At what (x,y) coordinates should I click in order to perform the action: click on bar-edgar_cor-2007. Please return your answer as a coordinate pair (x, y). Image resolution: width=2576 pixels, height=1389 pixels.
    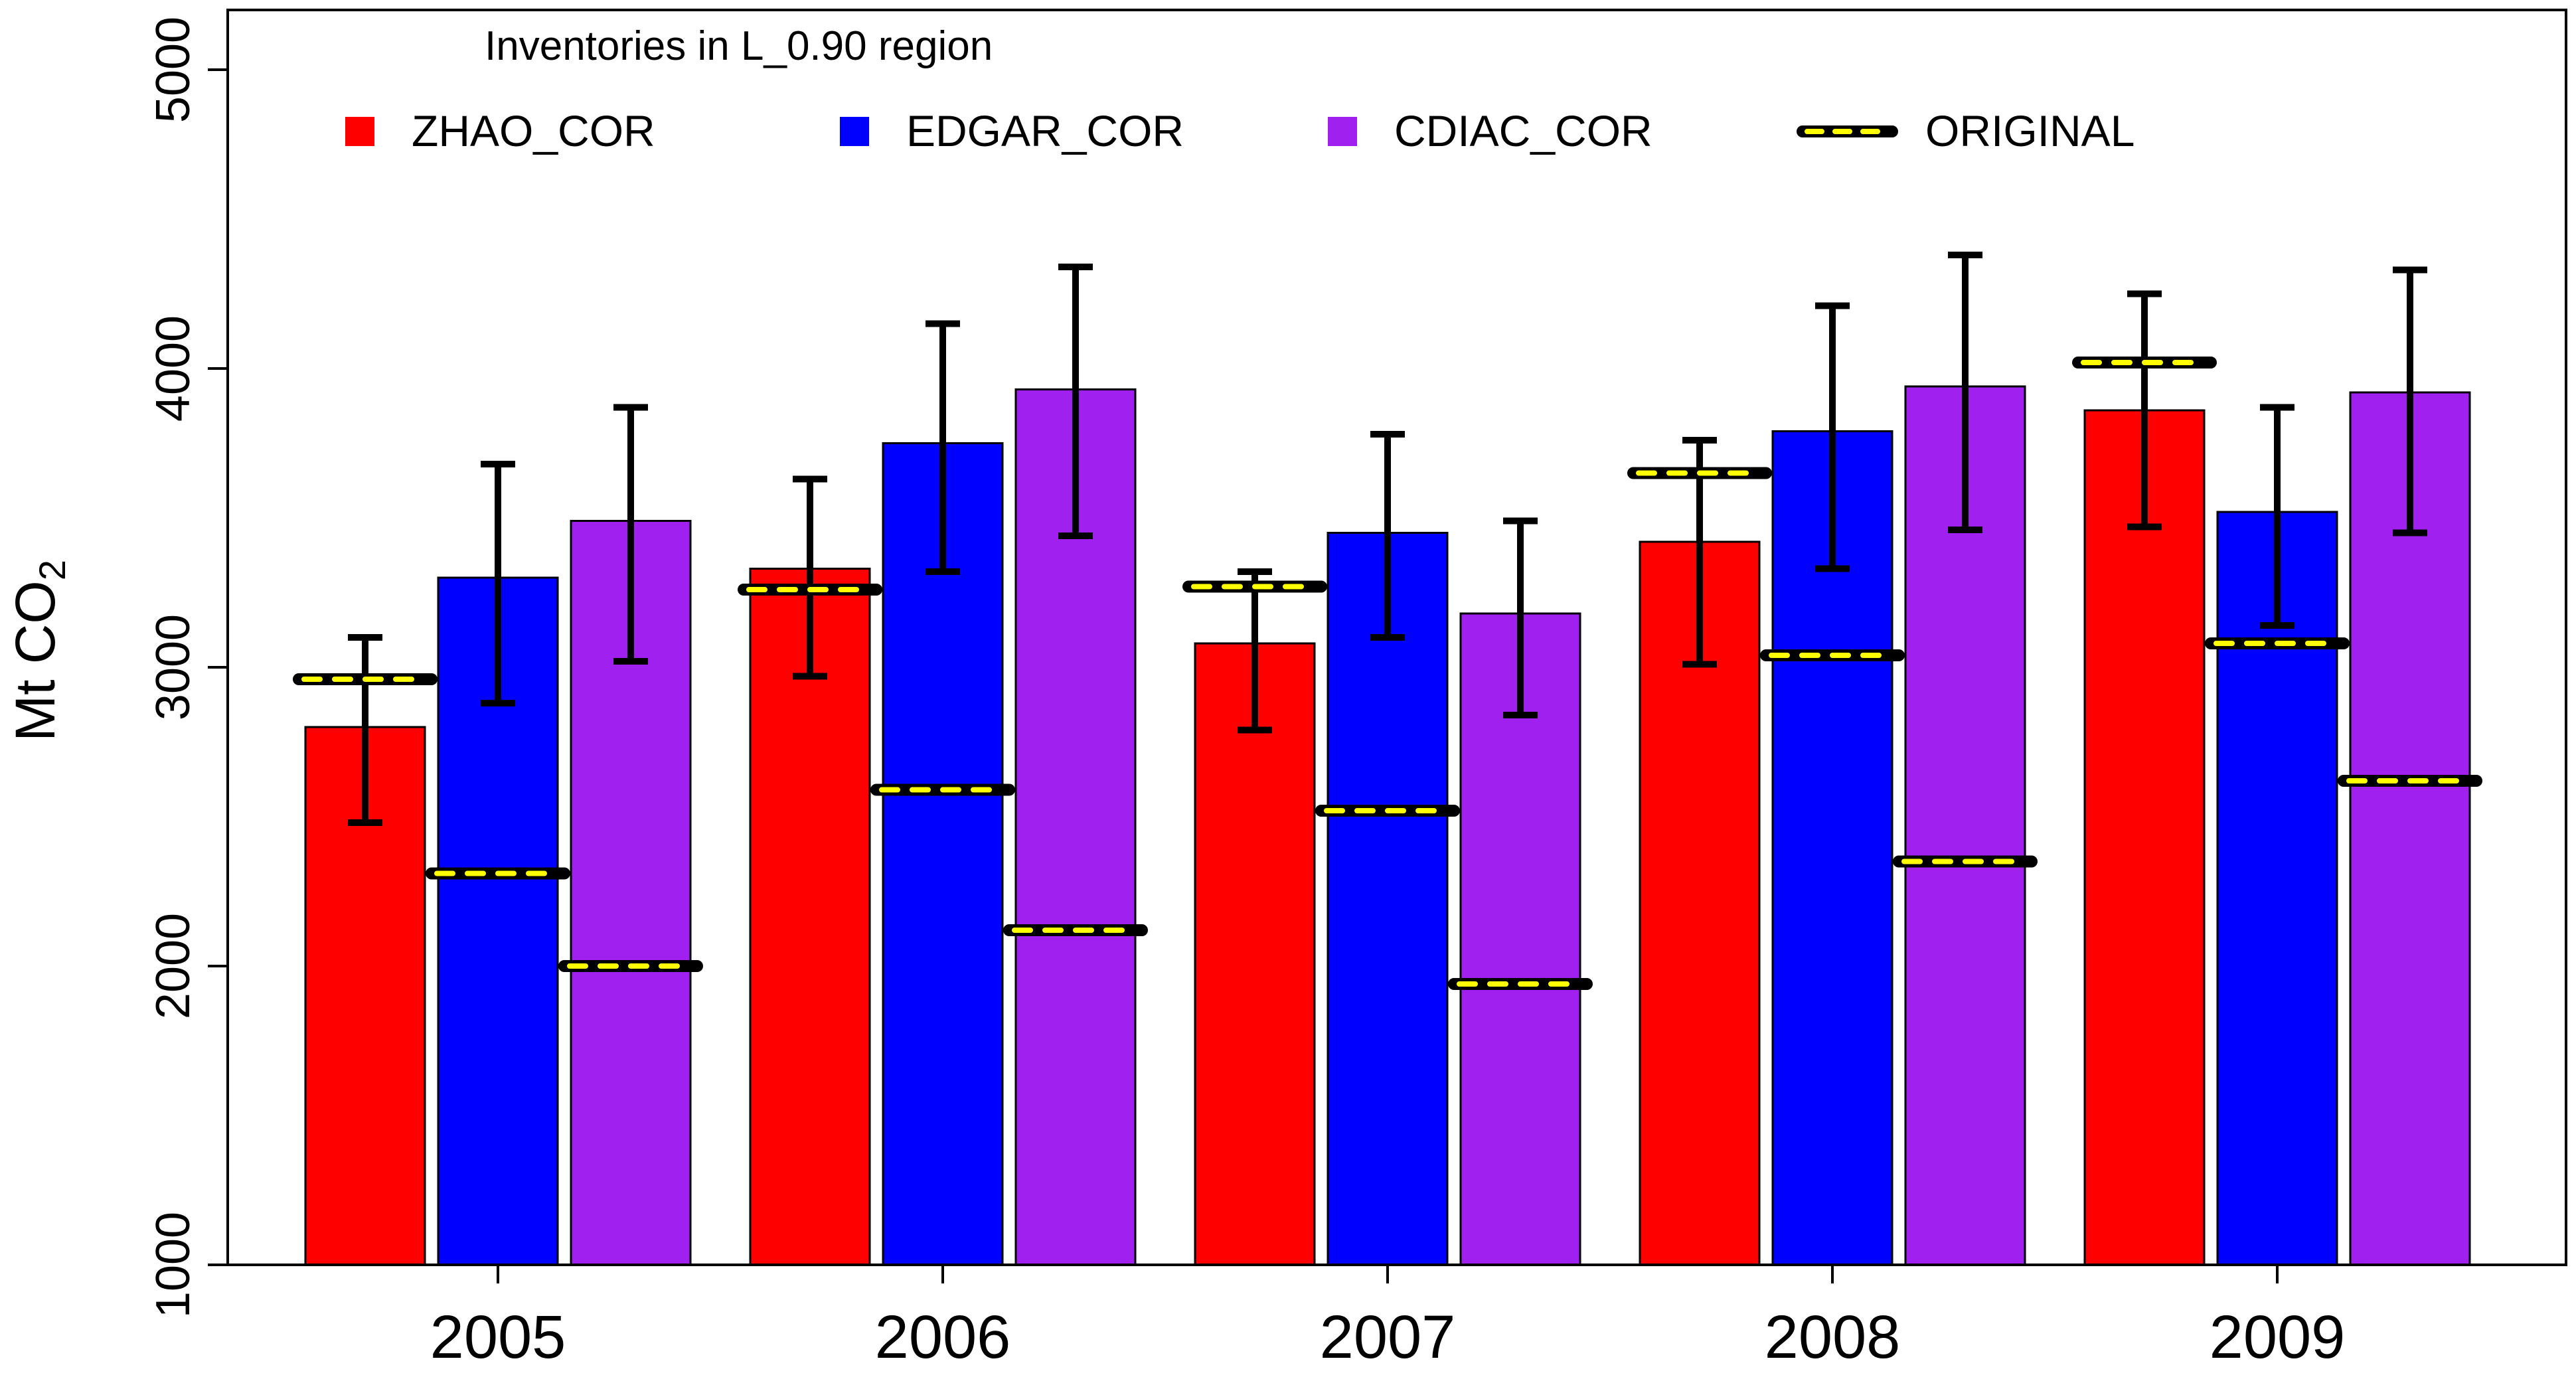
    Looking at the image, I should click on (1388, 899).